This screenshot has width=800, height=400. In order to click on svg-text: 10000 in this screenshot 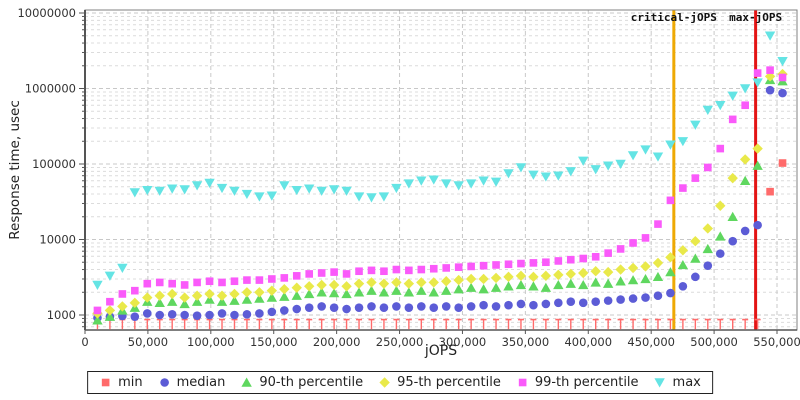, I will do `click(57, 240)`.